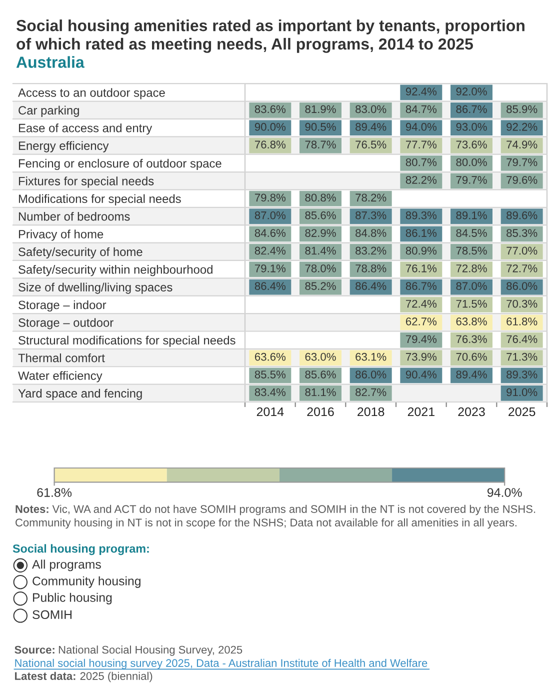  What do you see at coordinates (270, 411) in the screenshot?
I see `x-tick-label: 2014` at bounding box center [270, 411].